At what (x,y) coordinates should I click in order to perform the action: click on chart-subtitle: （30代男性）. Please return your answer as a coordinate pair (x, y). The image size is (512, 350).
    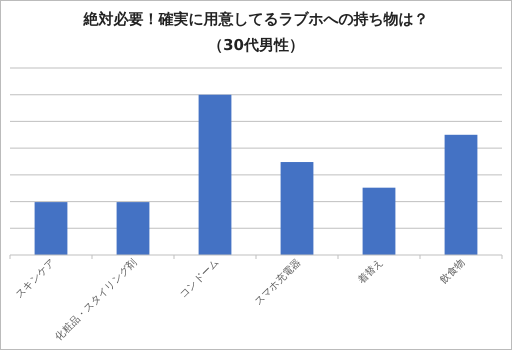
    Looking at the image, I should click on (256, 45).